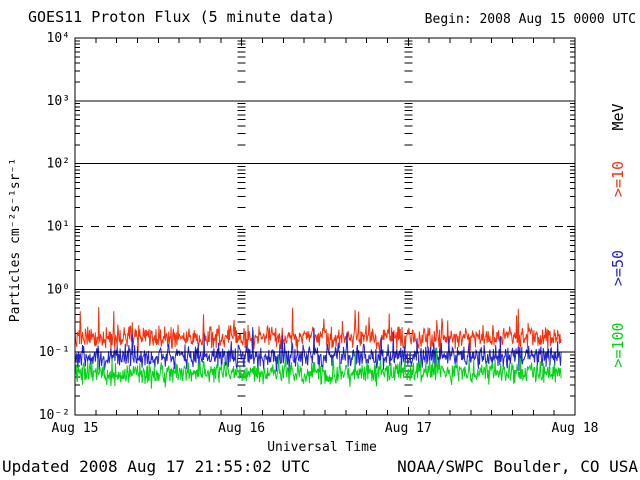 The image size is (640, 480). What do you see at coordinates (58, 164) in the screenshot?
I see `y-tick-label: 10²` at bounding box center [58, 164].